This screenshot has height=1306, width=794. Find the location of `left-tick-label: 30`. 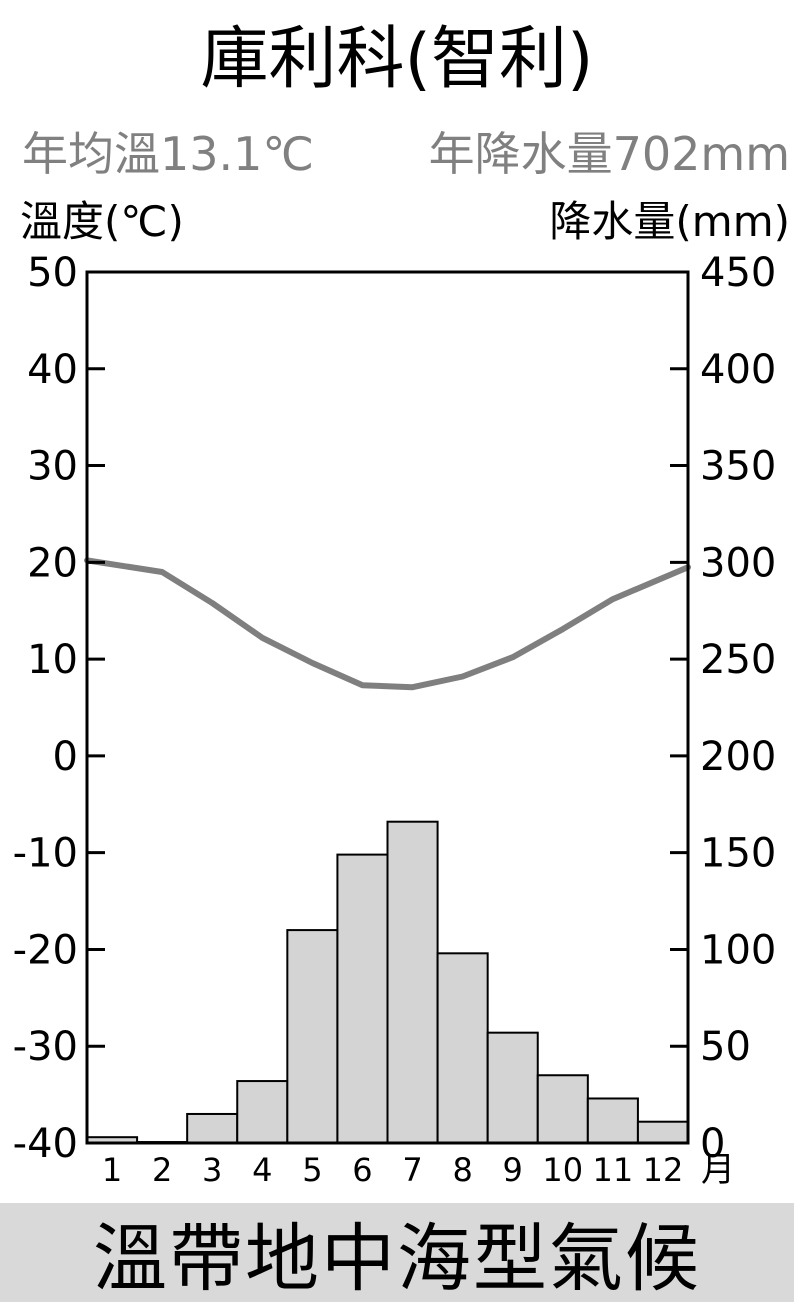

left-tick-label: 30 is located at coordinates (52, 467).